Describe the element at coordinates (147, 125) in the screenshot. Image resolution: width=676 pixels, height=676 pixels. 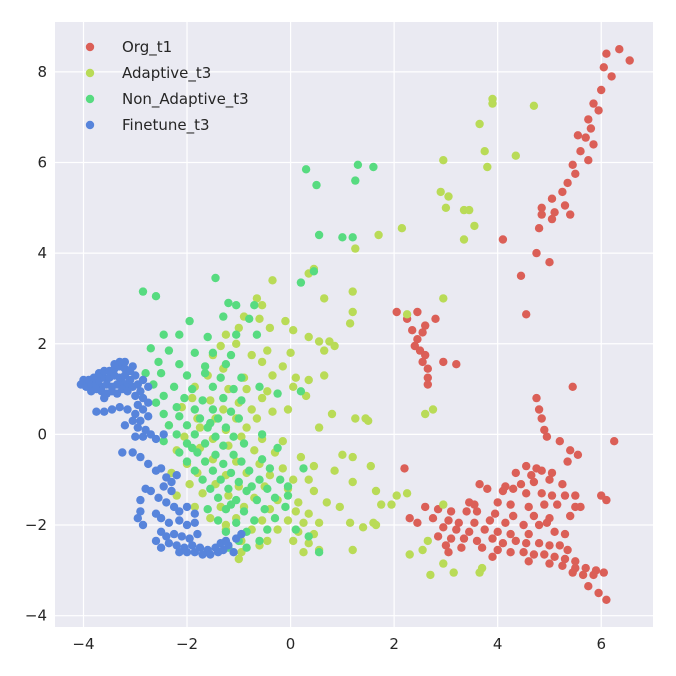
I see `legend-item: Finetune_t3` at that location.